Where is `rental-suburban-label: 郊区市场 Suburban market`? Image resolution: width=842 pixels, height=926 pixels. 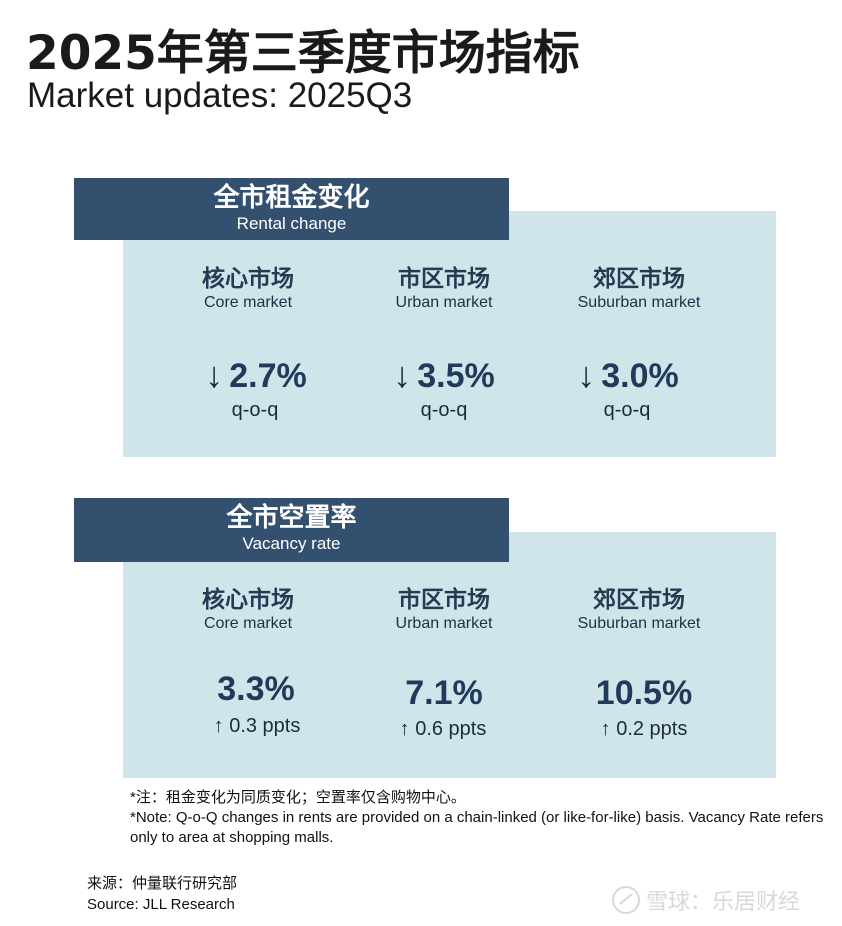 rental-suburban-label: 郊区市场 Suburban market is located at coordinates (639, 289).